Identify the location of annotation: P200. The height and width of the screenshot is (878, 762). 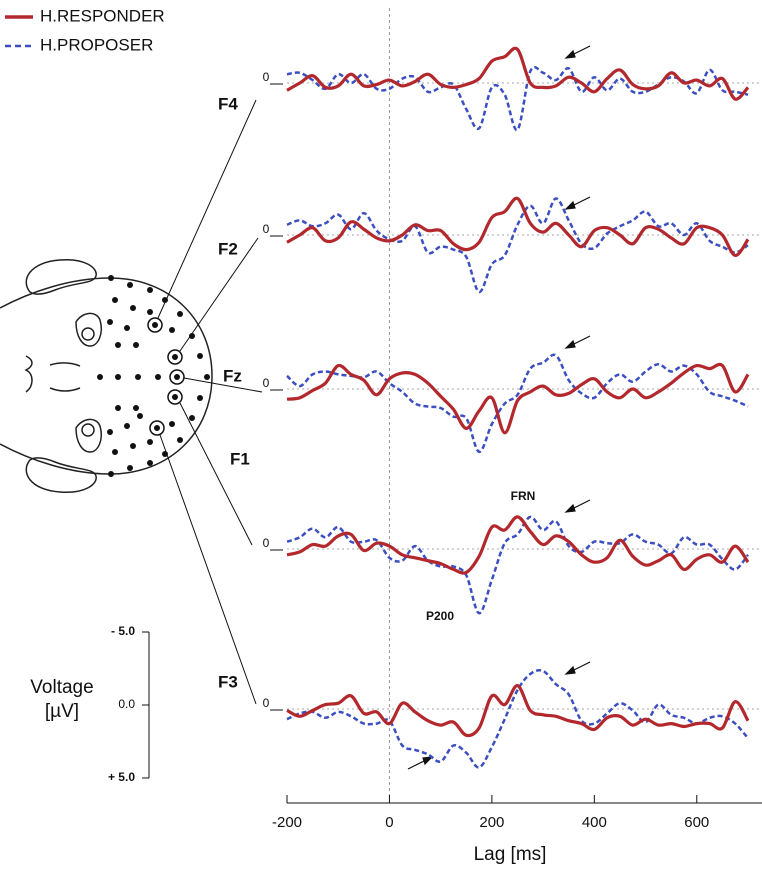
(440, 616).